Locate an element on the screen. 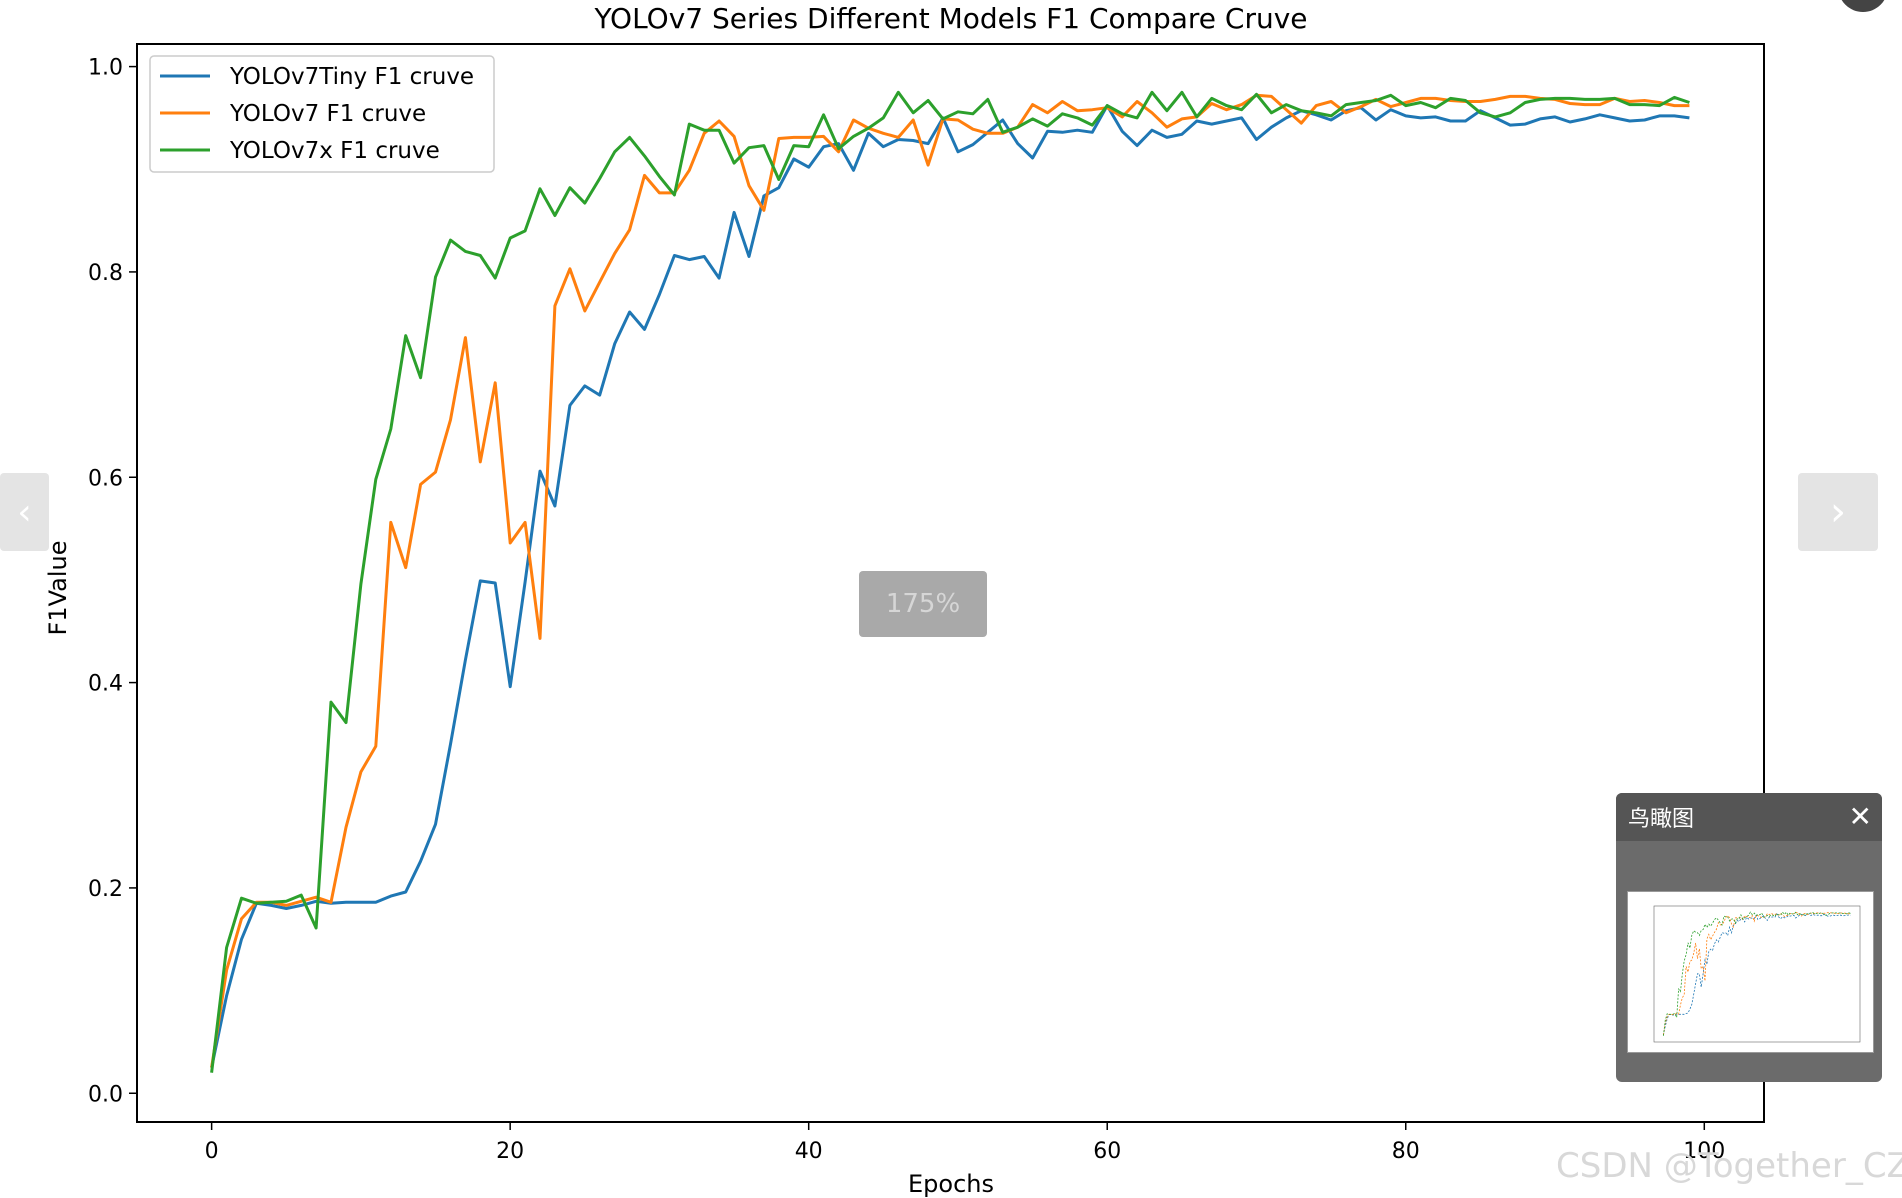 This screenshot has width=1902, height=1198. thumb-frame is located at coordinates (1757, 974).